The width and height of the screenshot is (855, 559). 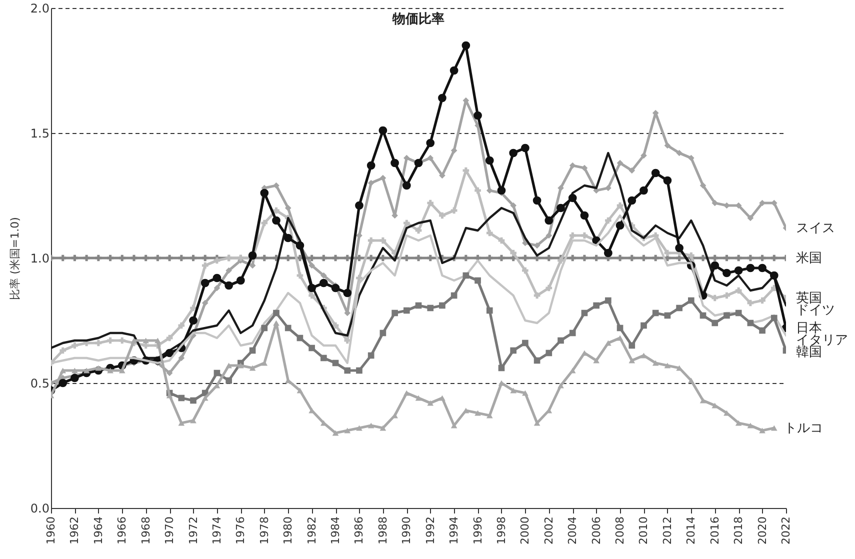 What do you see at coordinates (122, 530) in the screenshot?
I see `x-tick-label: 1966` at bounding box center [122, 530].